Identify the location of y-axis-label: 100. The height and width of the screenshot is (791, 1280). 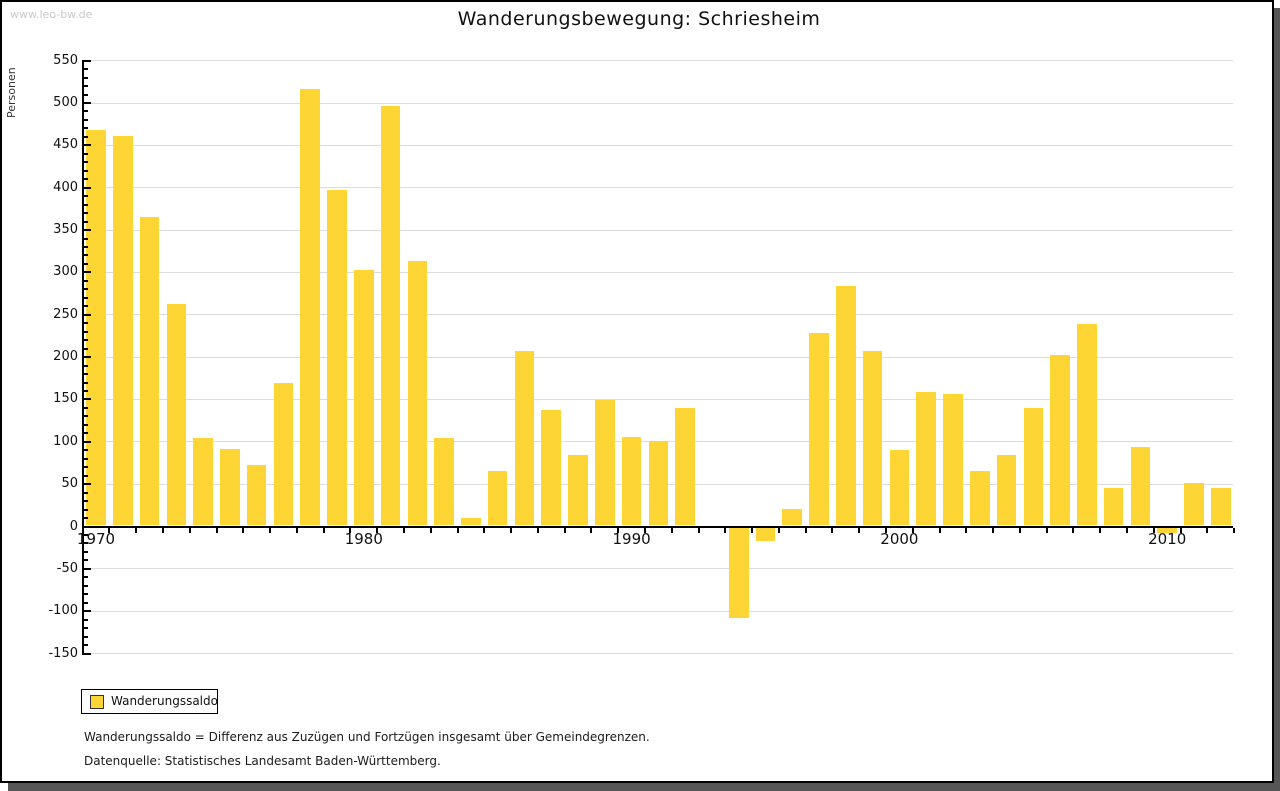
(65, 441).